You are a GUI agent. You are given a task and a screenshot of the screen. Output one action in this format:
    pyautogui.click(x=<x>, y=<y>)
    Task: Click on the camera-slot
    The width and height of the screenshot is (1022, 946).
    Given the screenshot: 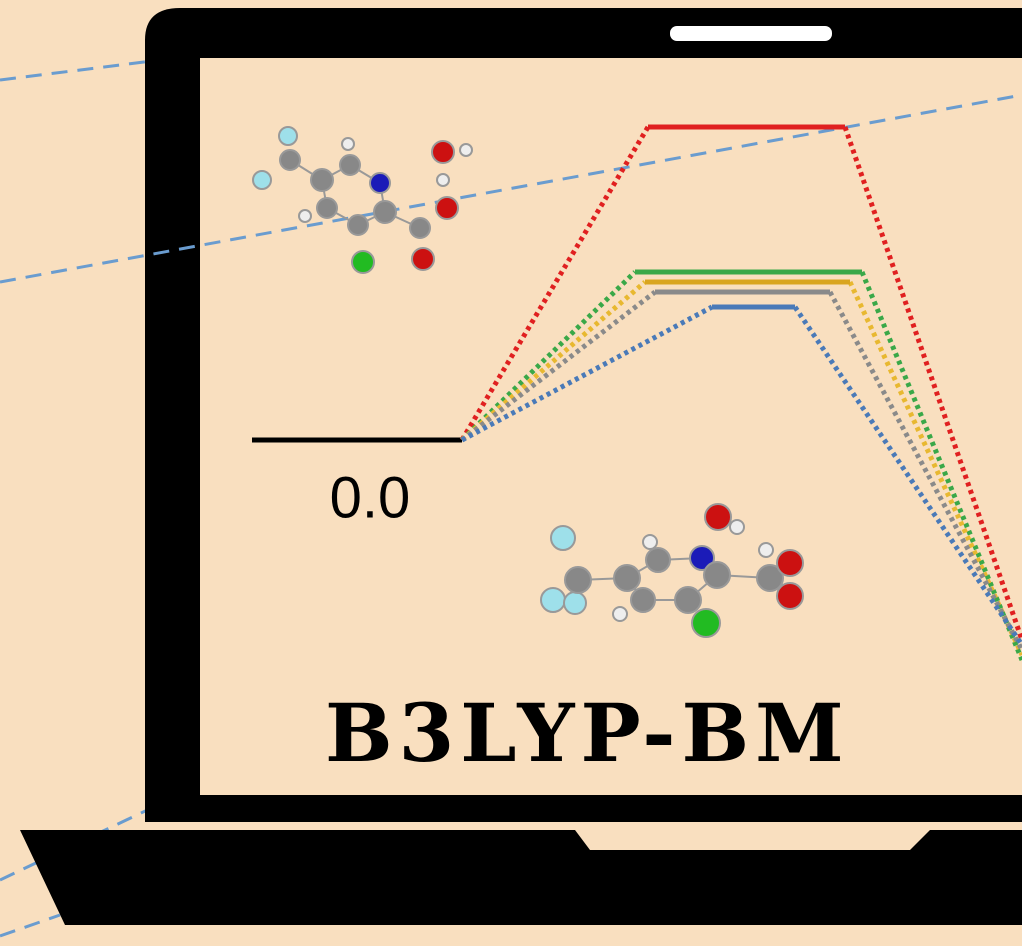 What is the action you would take?
    pyautogui.click(x=751, y=33)
    